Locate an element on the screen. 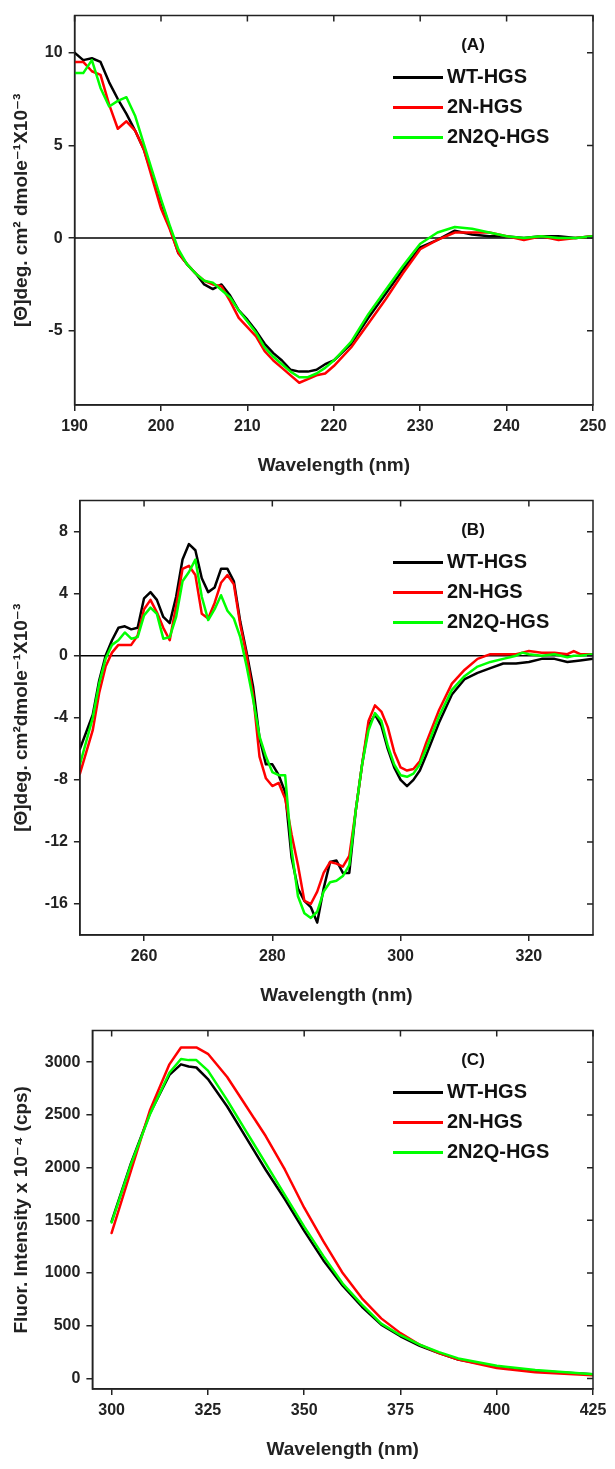 The width and height of the screenshot is (615, 1469). x-tick-label: 250 is located at coordinates (593, 426).